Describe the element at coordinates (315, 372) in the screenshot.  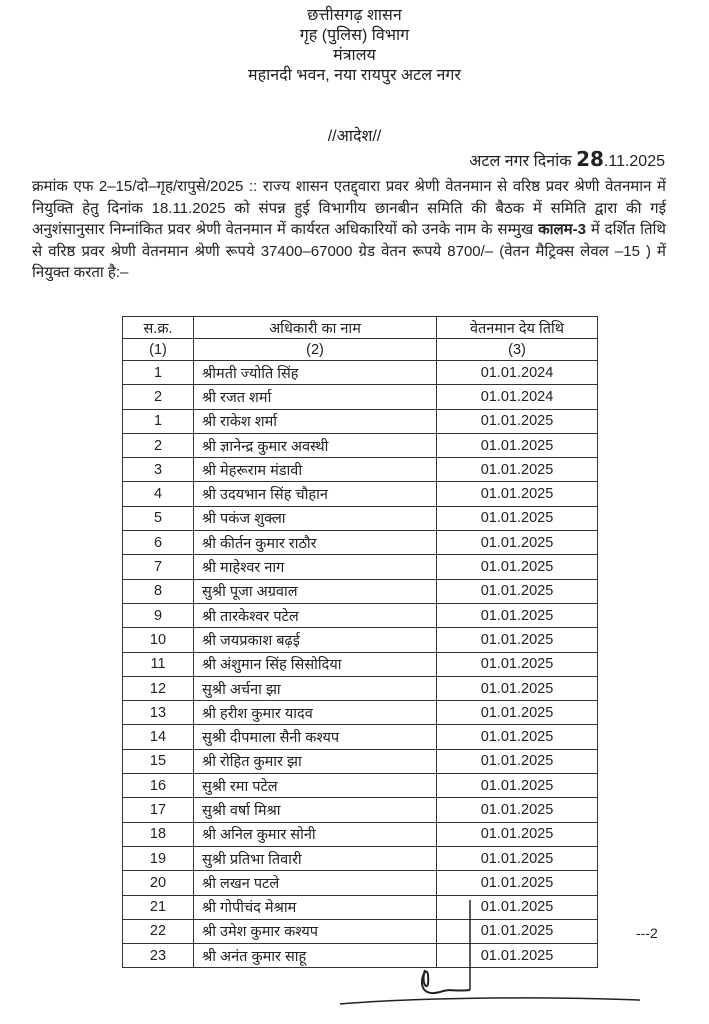
I see `officer-name-cell: श्रीमती ज्योति सिंह` at that location.